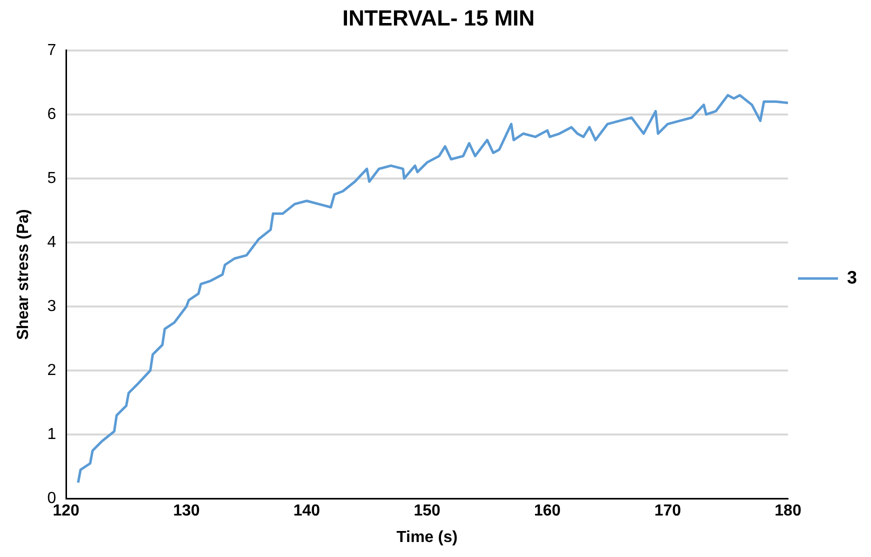 The height and width of the screenshot is (557, 871). I want to click on y-tick-label: 3, so click(51, 306).